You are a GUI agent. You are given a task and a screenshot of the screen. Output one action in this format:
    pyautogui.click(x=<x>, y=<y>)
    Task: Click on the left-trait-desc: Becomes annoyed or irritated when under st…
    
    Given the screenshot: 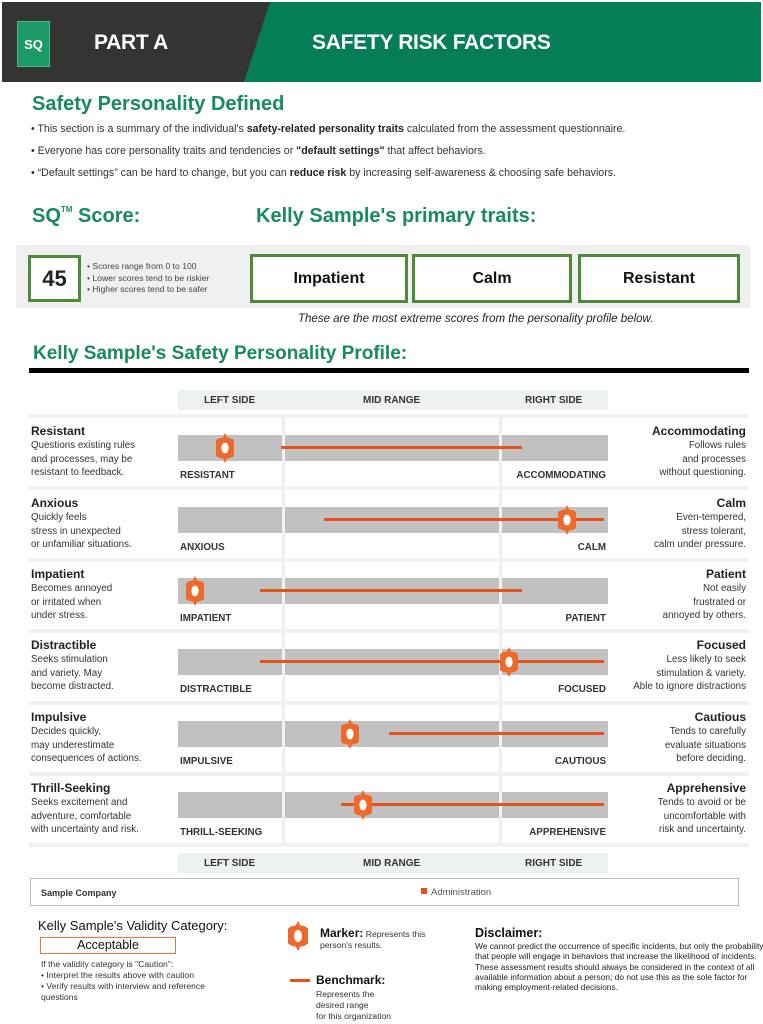 What is the action you would take?
    pyautogui.click(x=72, y=602)
    